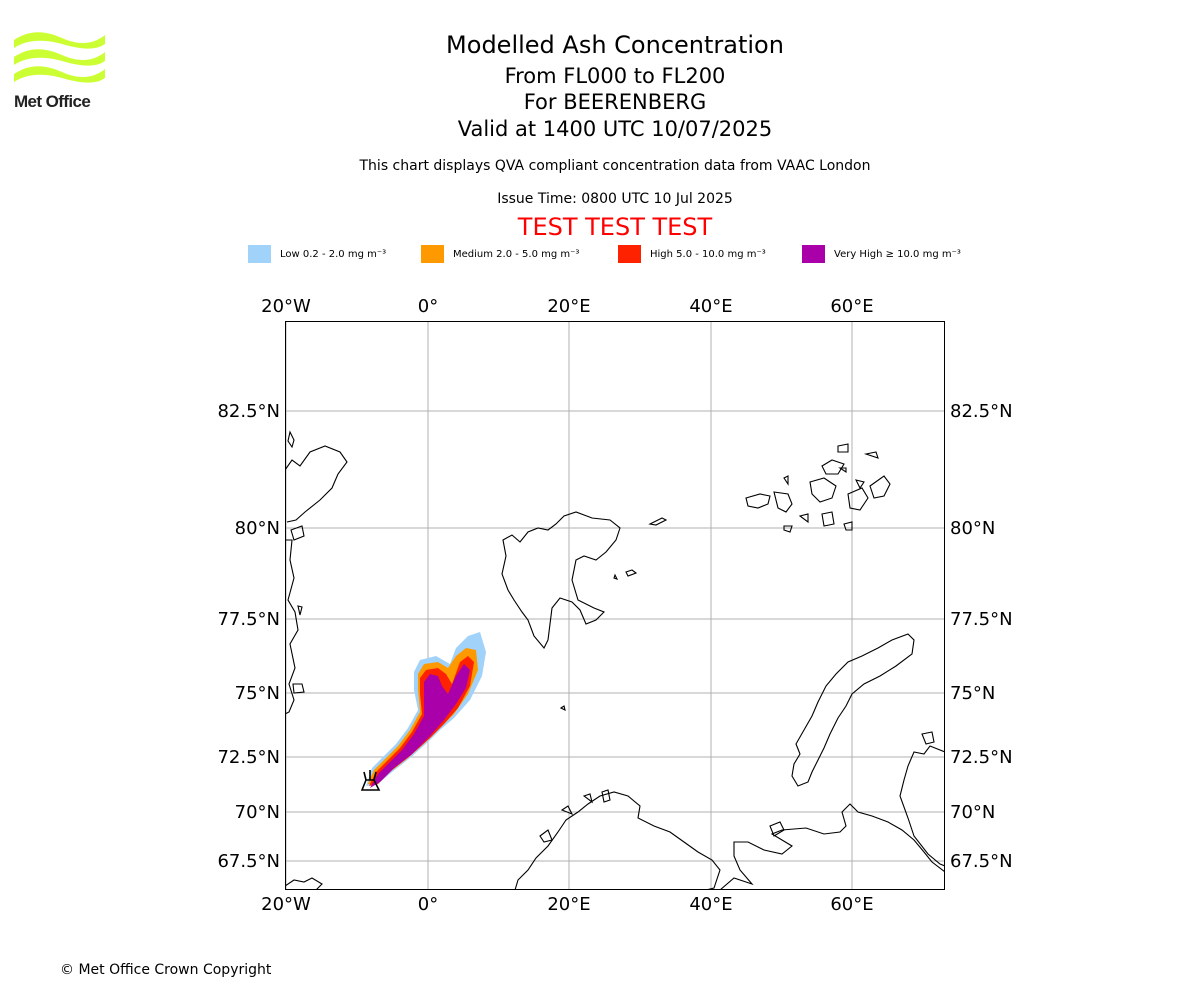  What do you see at coordinates (615, 45) in the screenshot?
I see `chart-title: Modelled Ash Concentration` at bounding box center [615, 45].